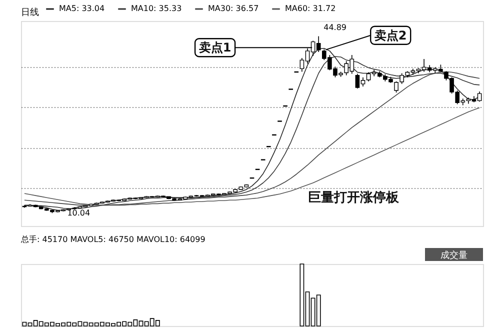 Image resolution: width=491 pixels, height=332 pixels. Describe the element at coordinates (396, 86) in the screenshot. I see `candlestick` at that location.